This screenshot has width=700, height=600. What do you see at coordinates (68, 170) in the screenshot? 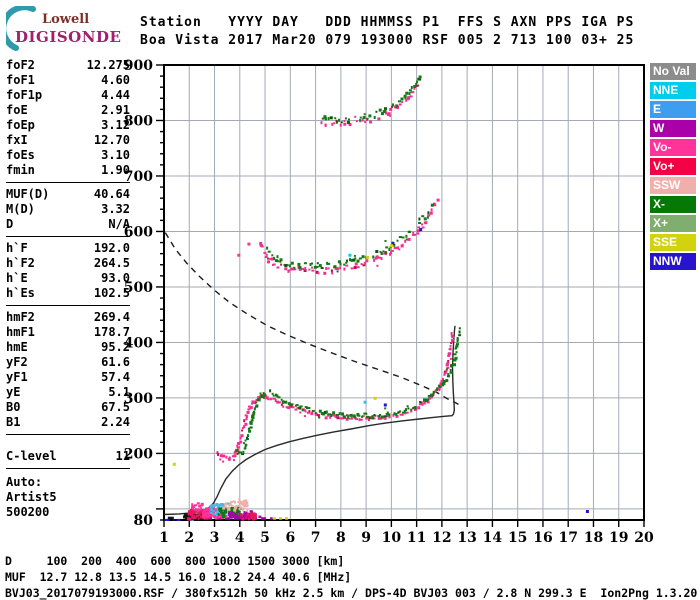
I see `param-row: fmin 1.90` at bounding box center [68, 170].